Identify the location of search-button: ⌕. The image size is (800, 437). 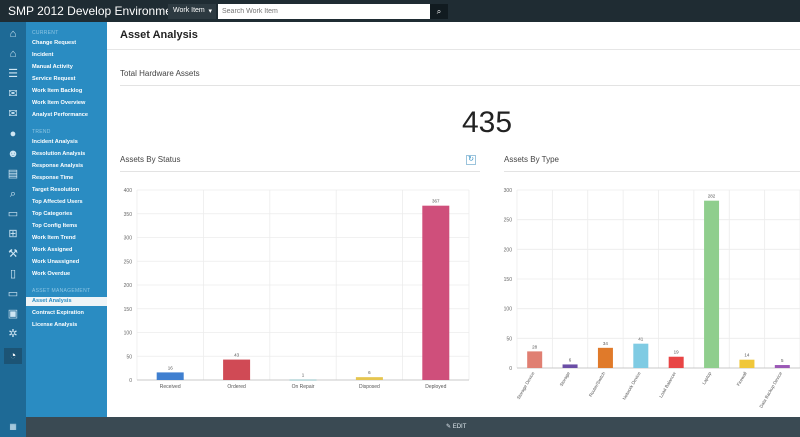
(439, 11).